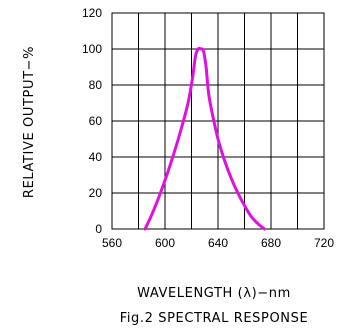  I want to click on x-axis-label: WAVELENGTH (λ)−nm, so click(214, 293).